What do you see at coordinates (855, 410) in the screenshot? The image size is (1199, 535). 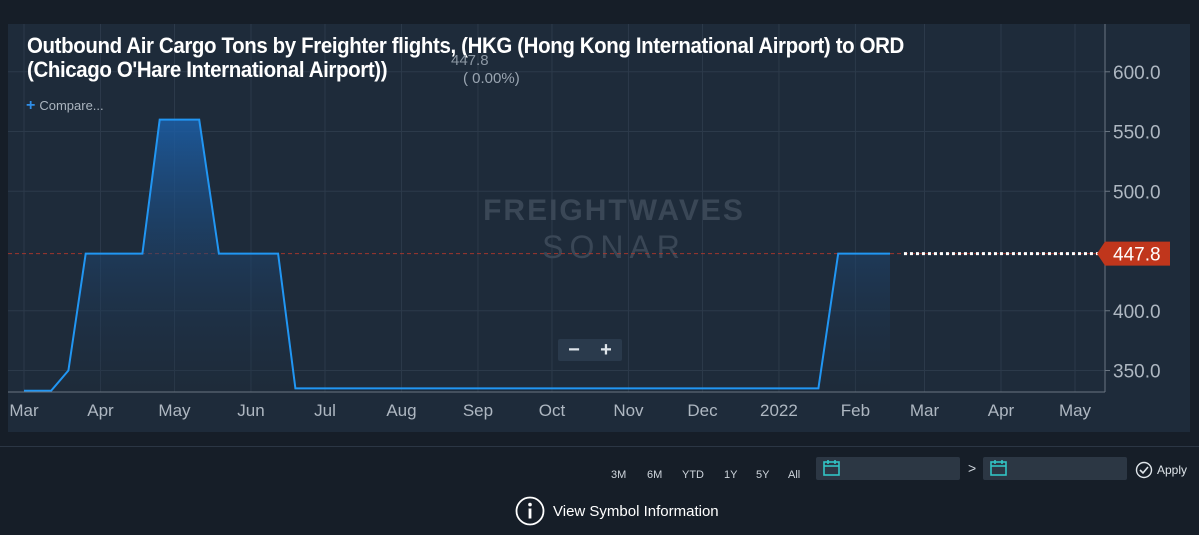 I see `x-tick-label: Feb` at bounding box center [855, 410].